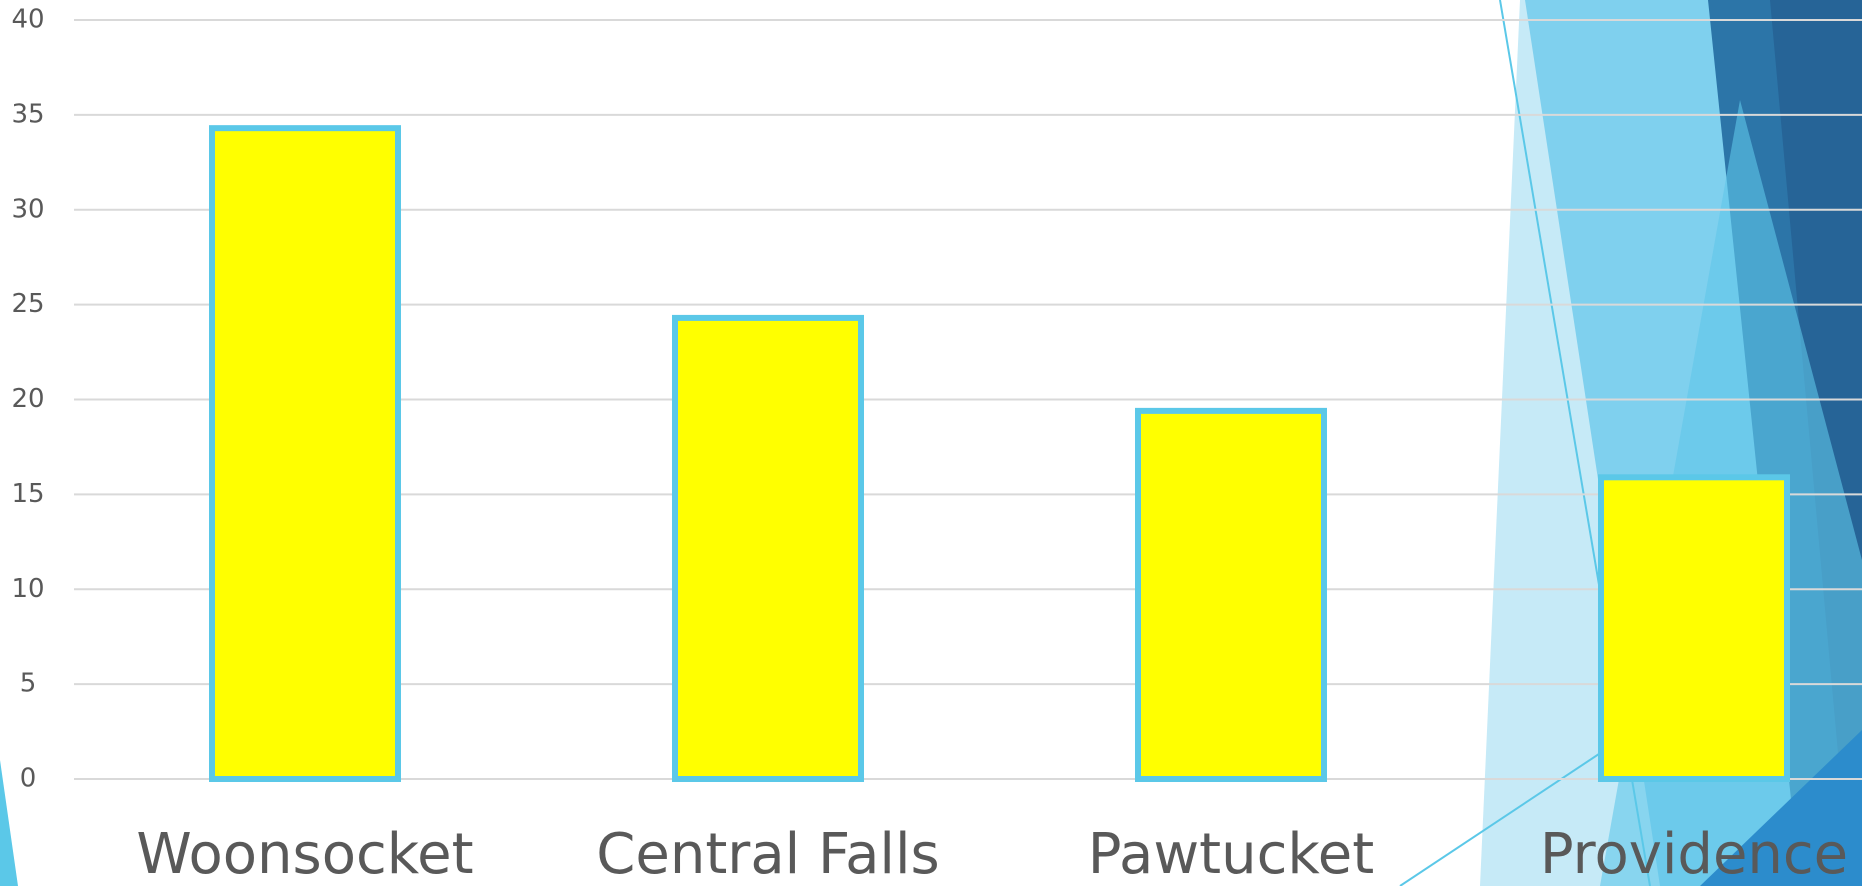  I want to click on x-tick-label: Woonsocket, so click(304, 854).